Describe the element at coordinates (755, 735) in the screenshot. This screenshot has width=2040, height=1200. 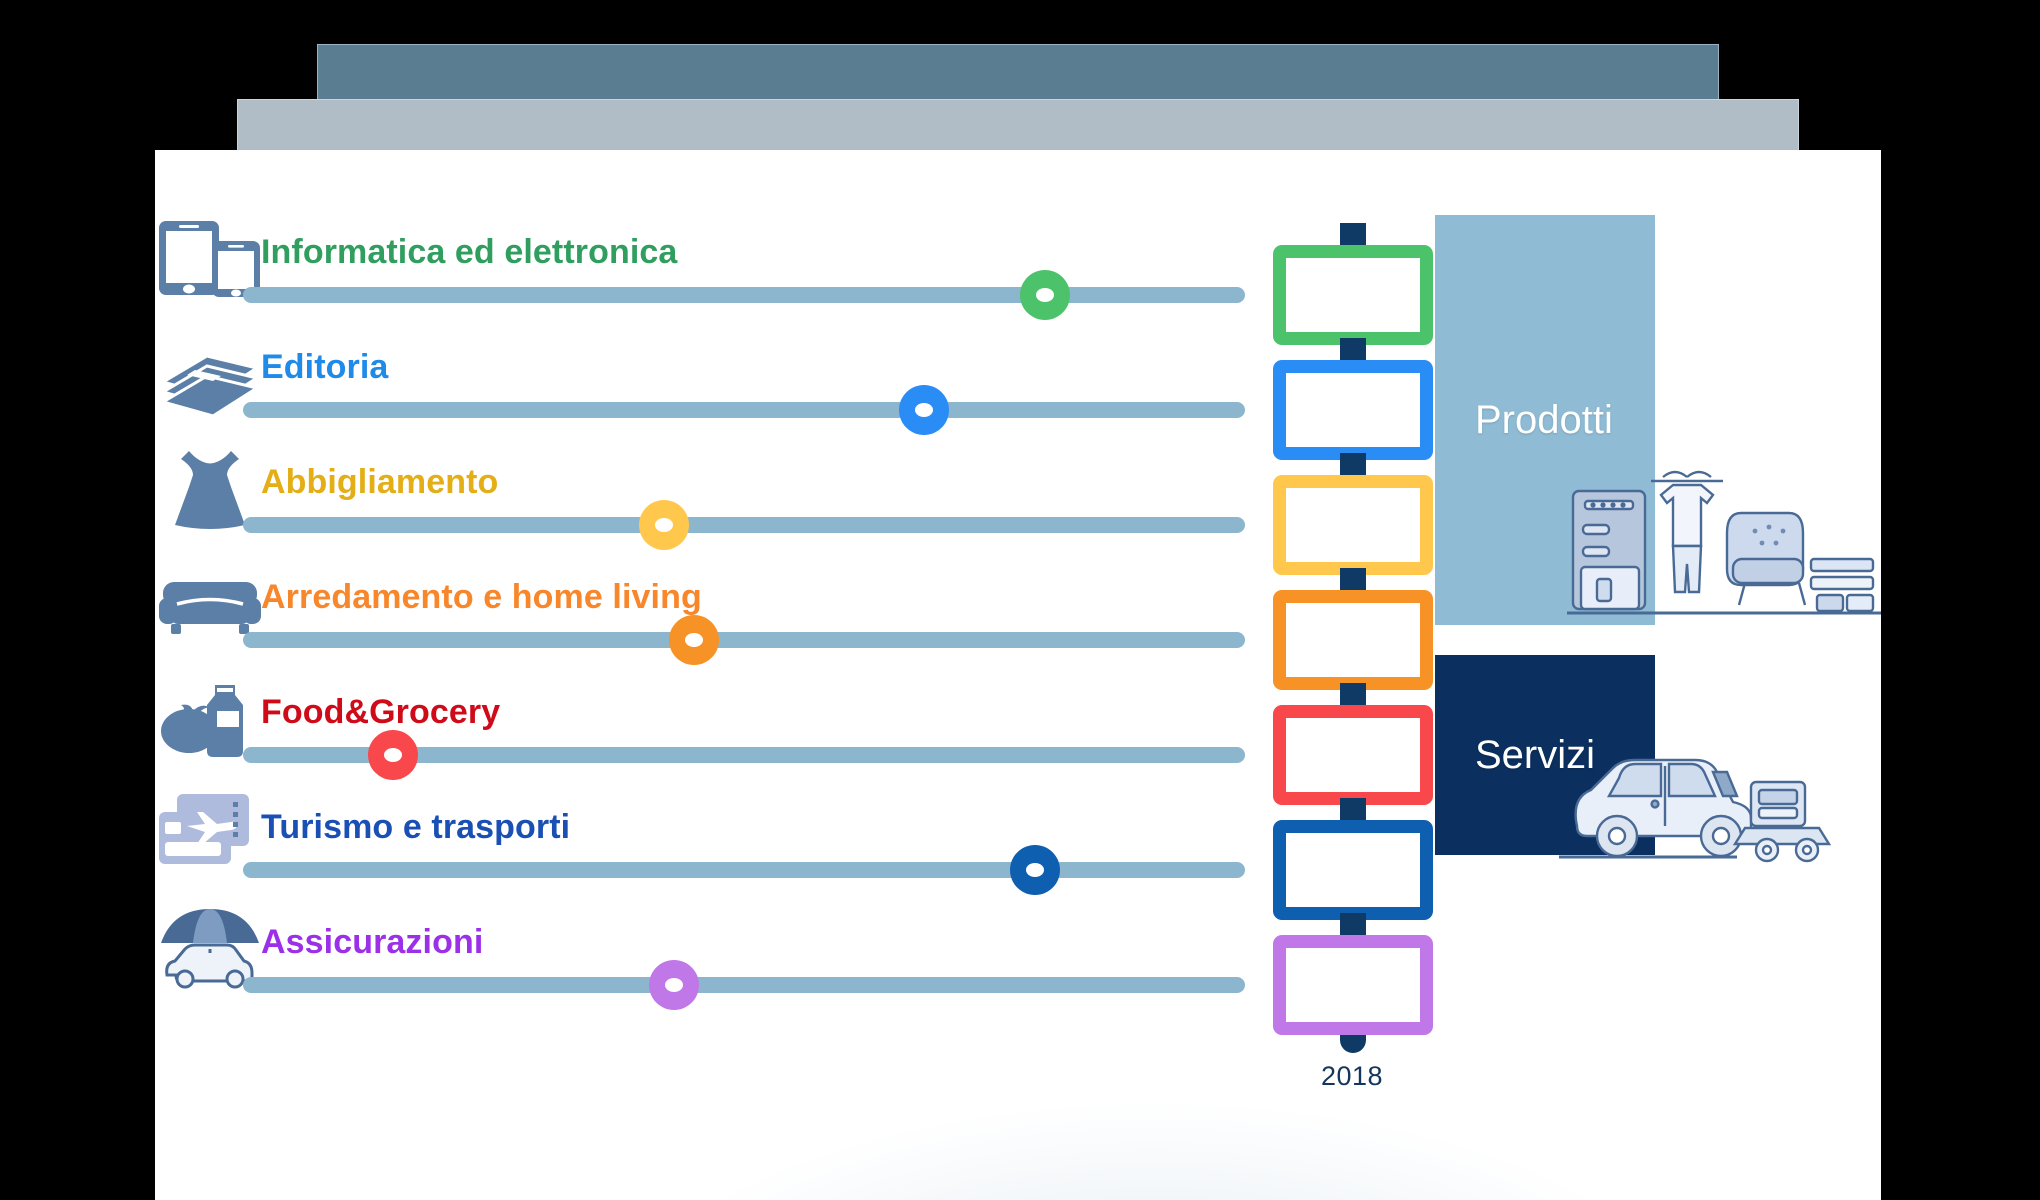
I see `sector-row: Food&Grocery` at that location.